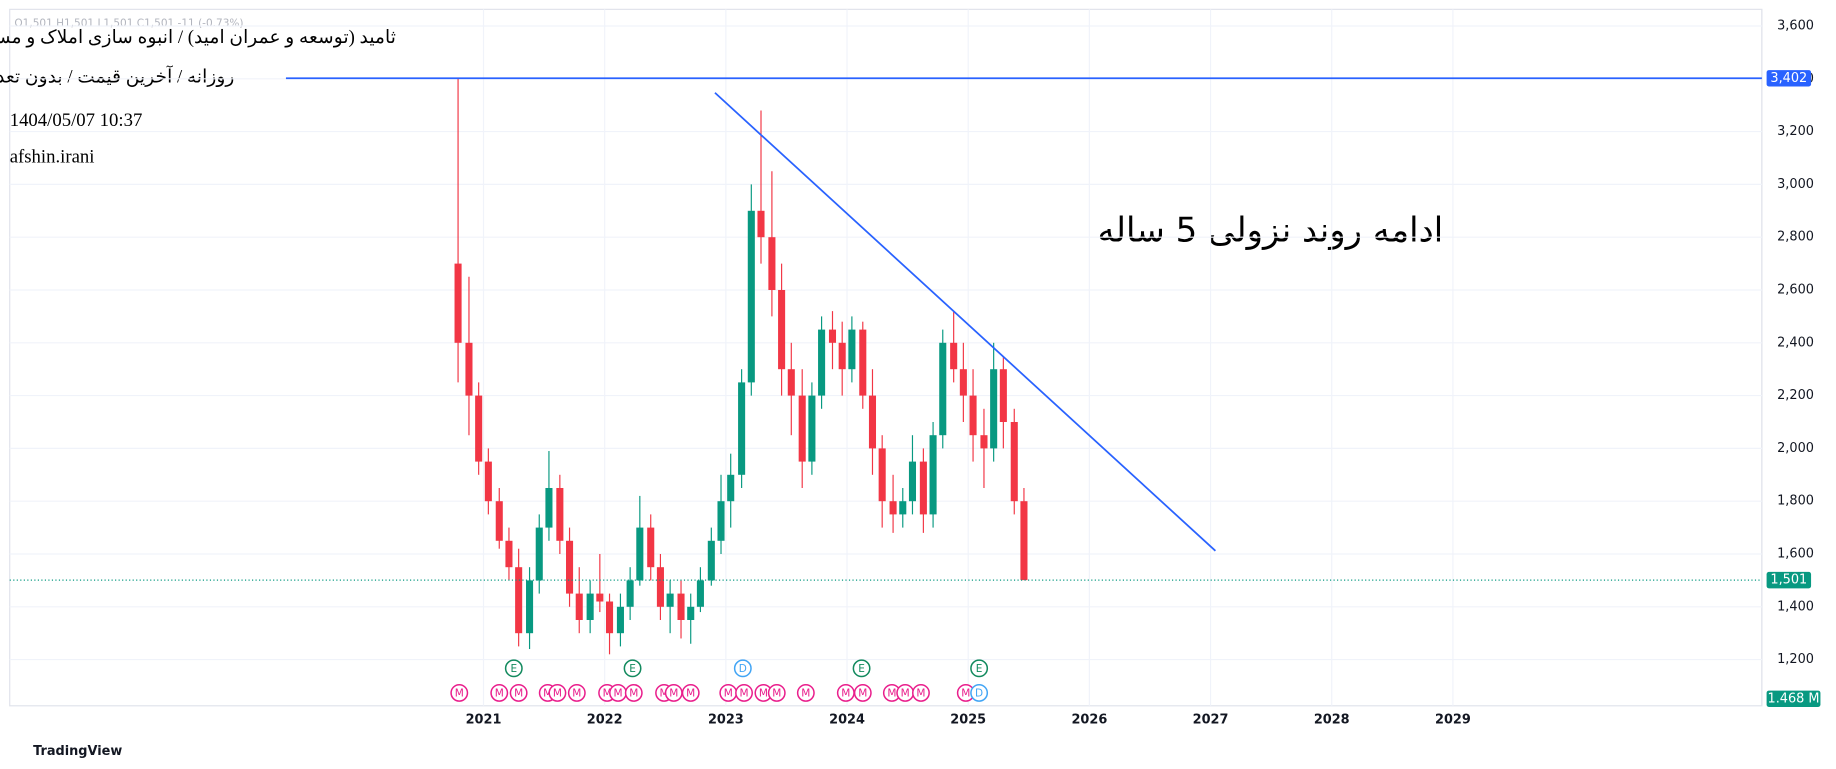  What do you see at coordinates (847, 719) in the screenshot?
I see `x-tick-label: 2024` at bounding box center [847, 719].